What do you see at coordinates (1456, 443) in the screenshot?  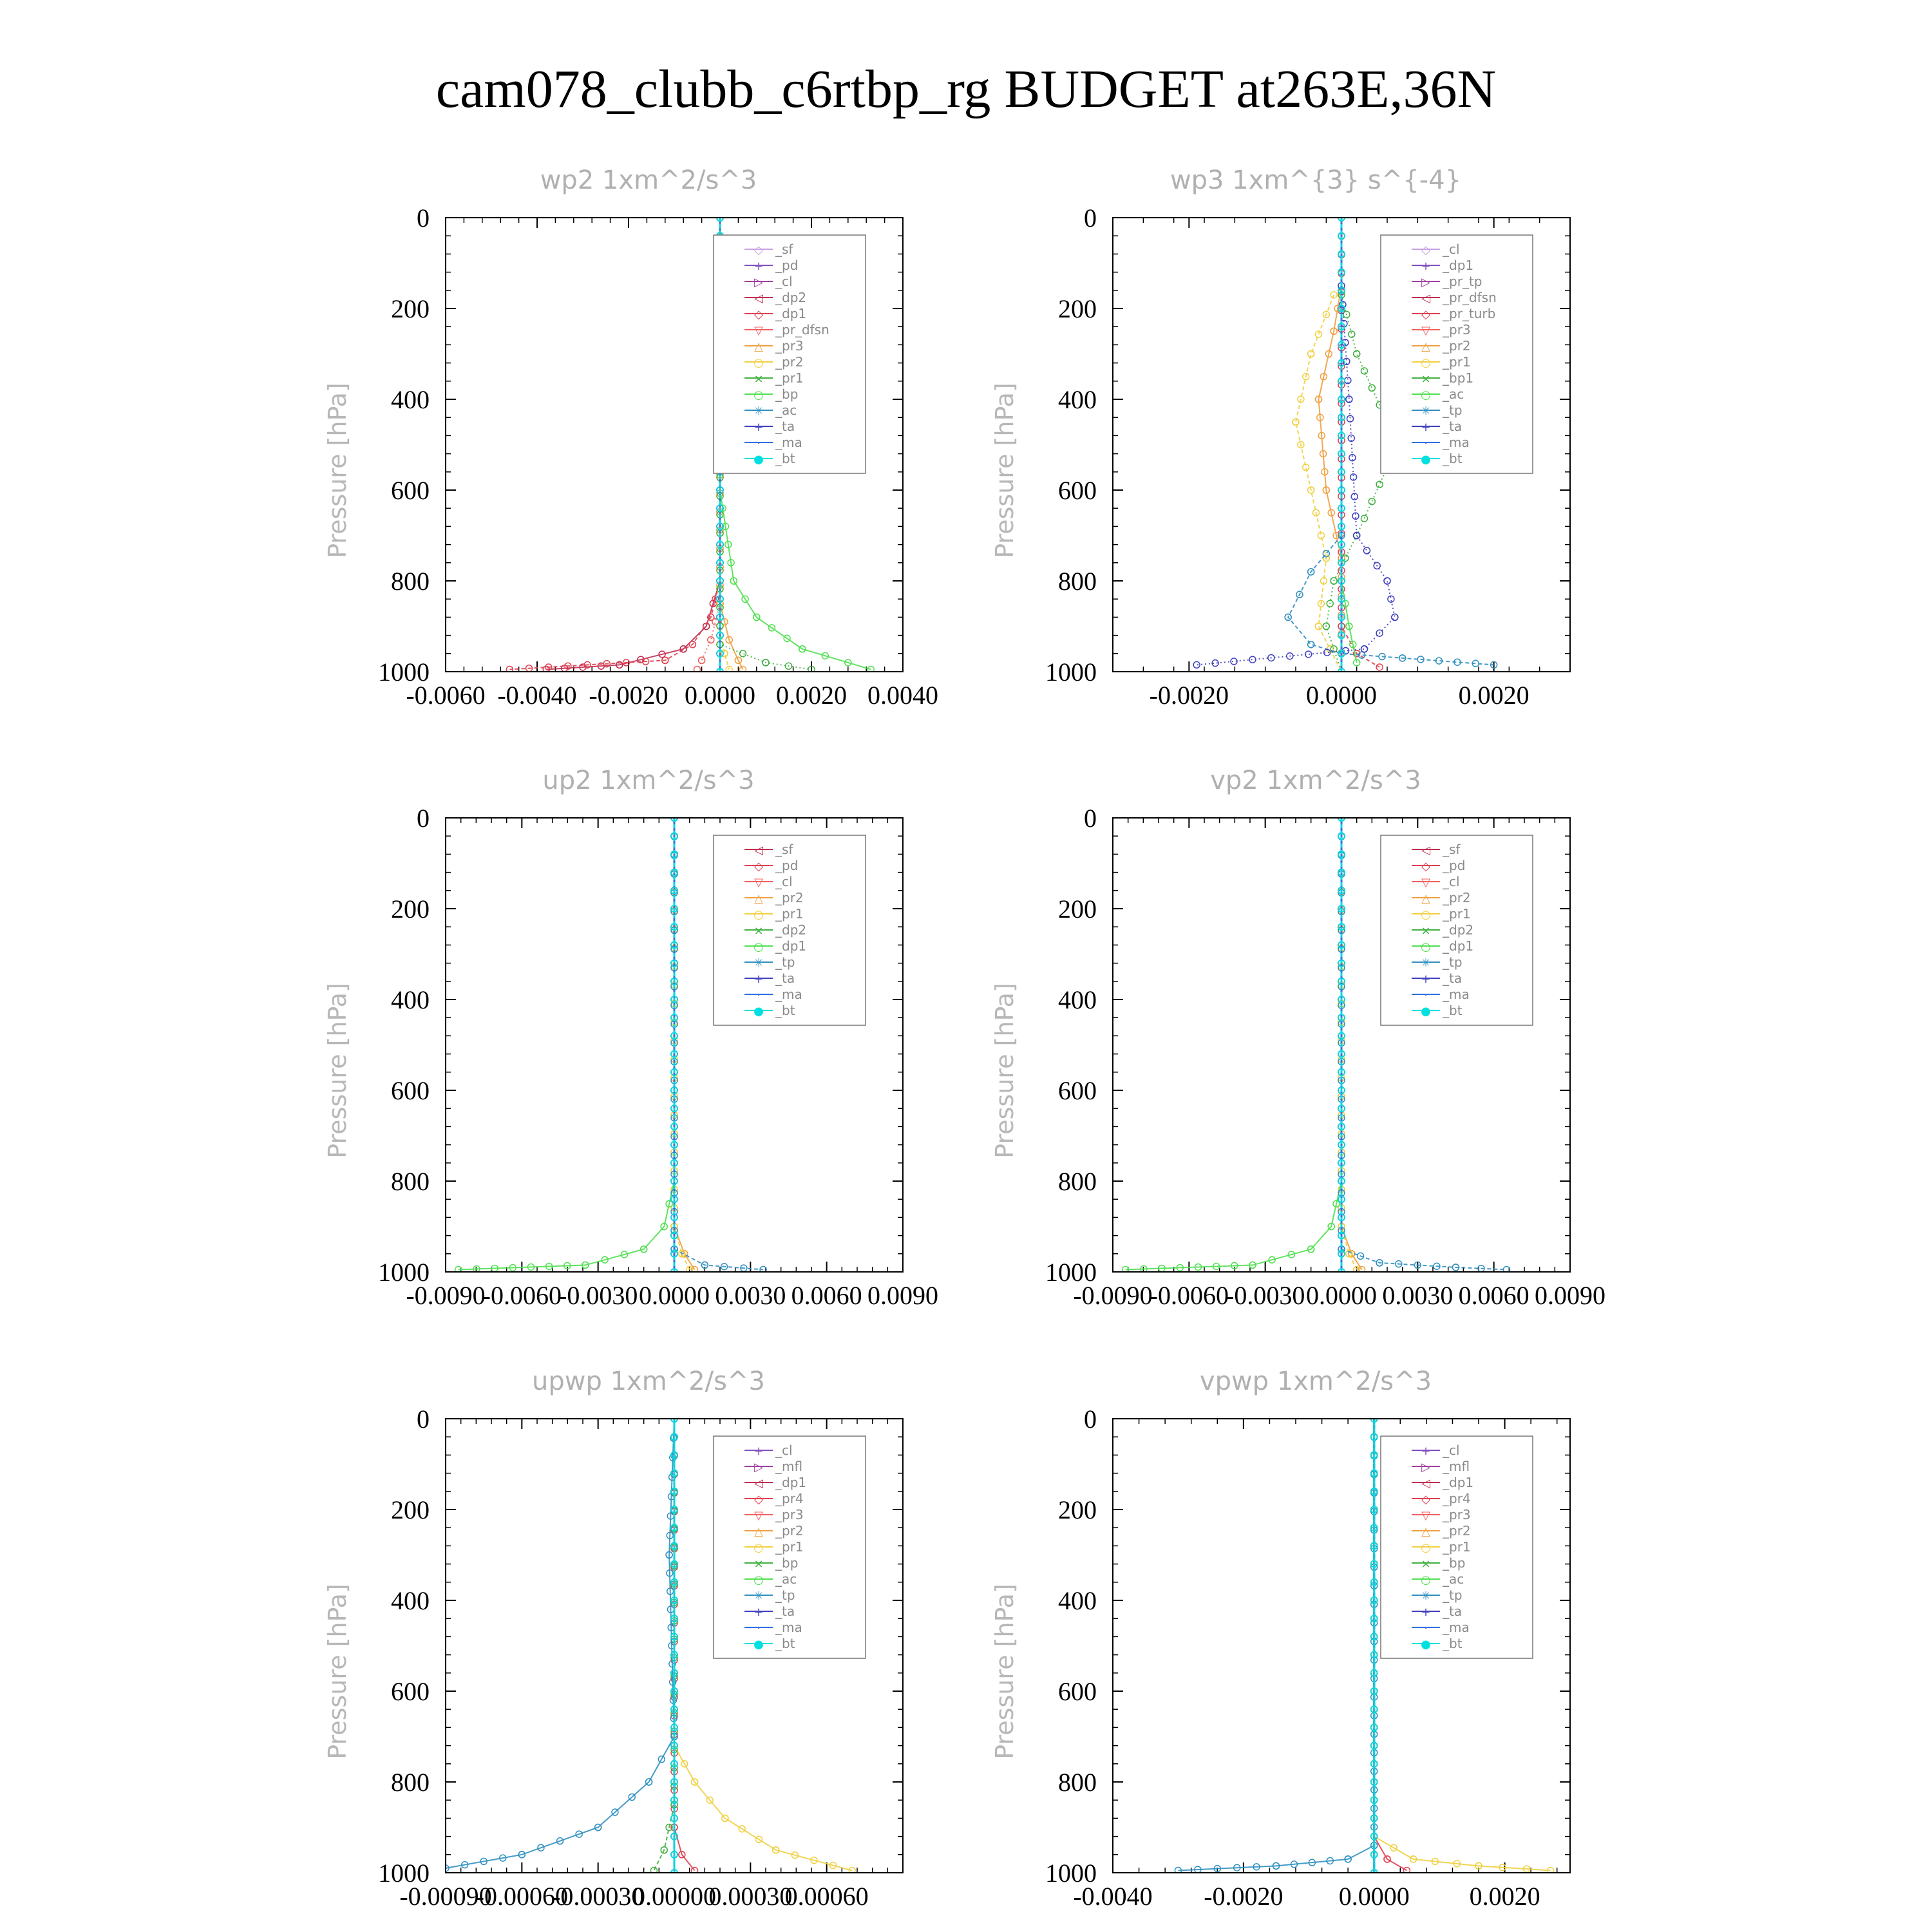 I see `legend-label: _ma` at bounding box center [1456, 443].